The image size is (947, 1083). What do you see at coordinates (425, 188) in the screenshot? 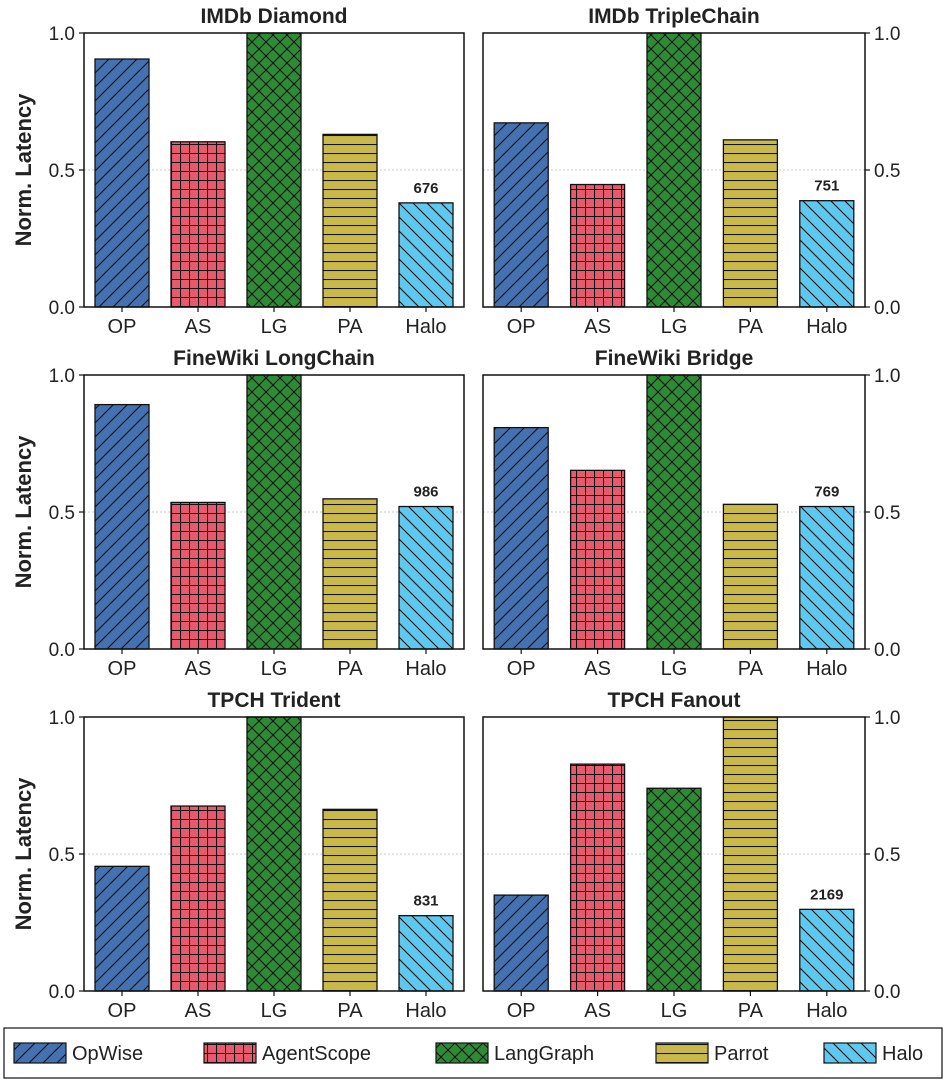
I see `data-label: 676` at bounding box center [425, 188].